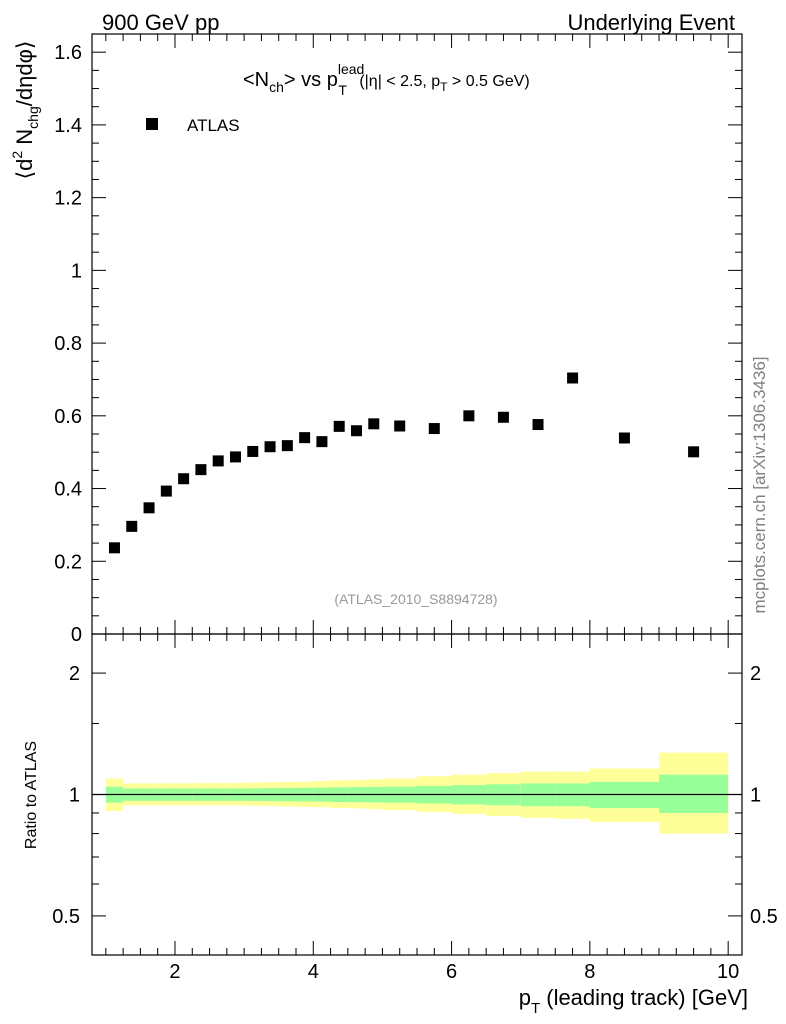  What do you see at coordinates (415, 599) in the screenshot?
I see `analysis-label: (ATLAS_2010_S8894728)` at bounding box center [415, 599].